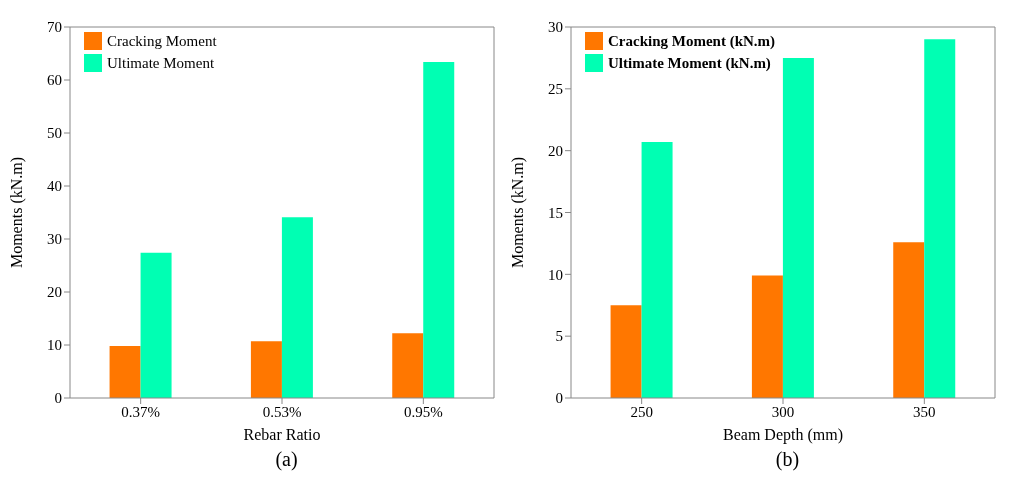  Describe the element at coordinates (555, 212) in the screenshot. I see `y-tick-label: 15` at that location.